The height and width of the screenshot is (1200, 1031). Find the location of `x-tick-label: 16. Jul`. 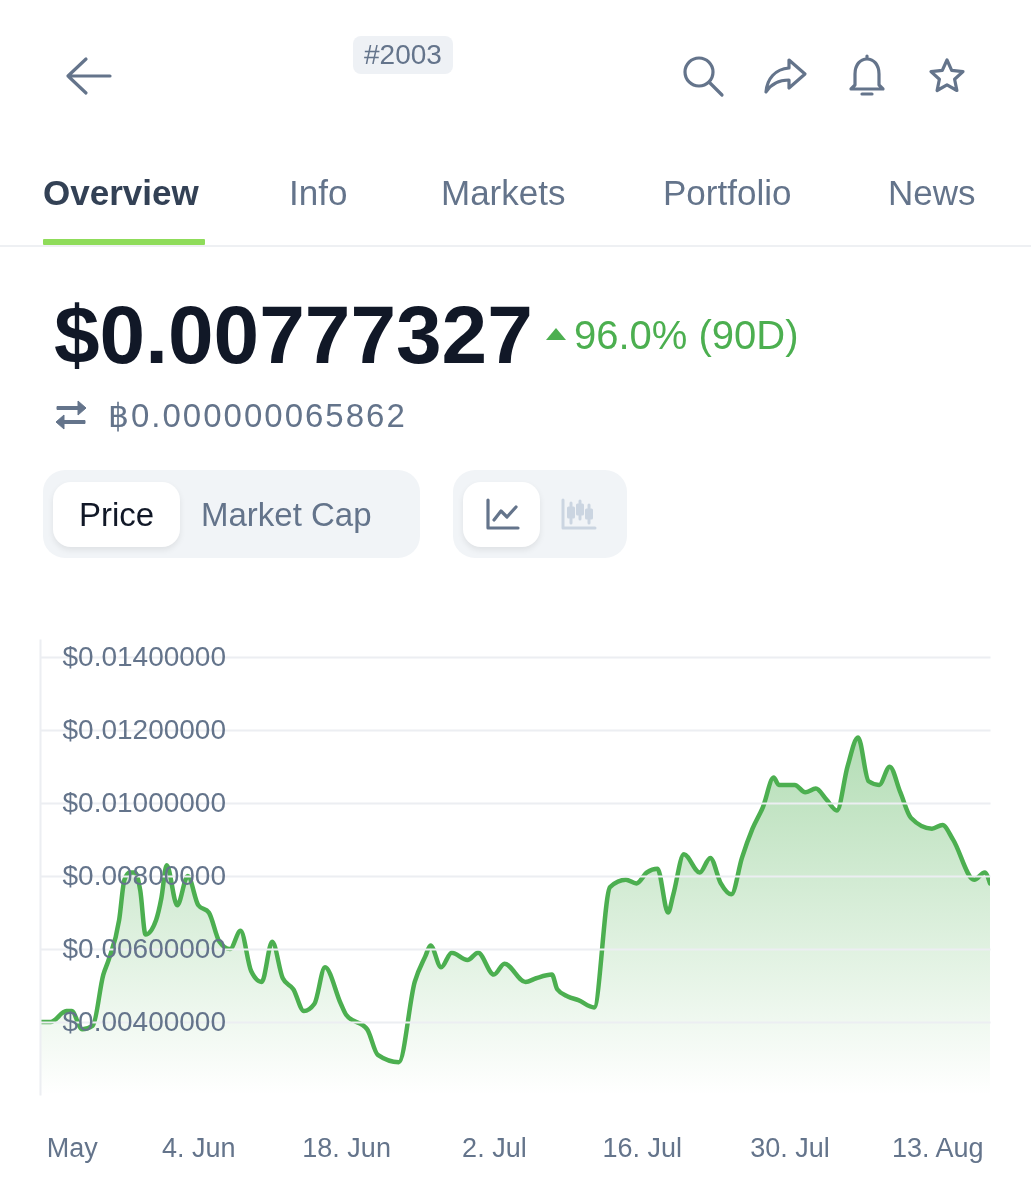

x-tick-label: 16. Jul is located at coordinates (642, 1147).